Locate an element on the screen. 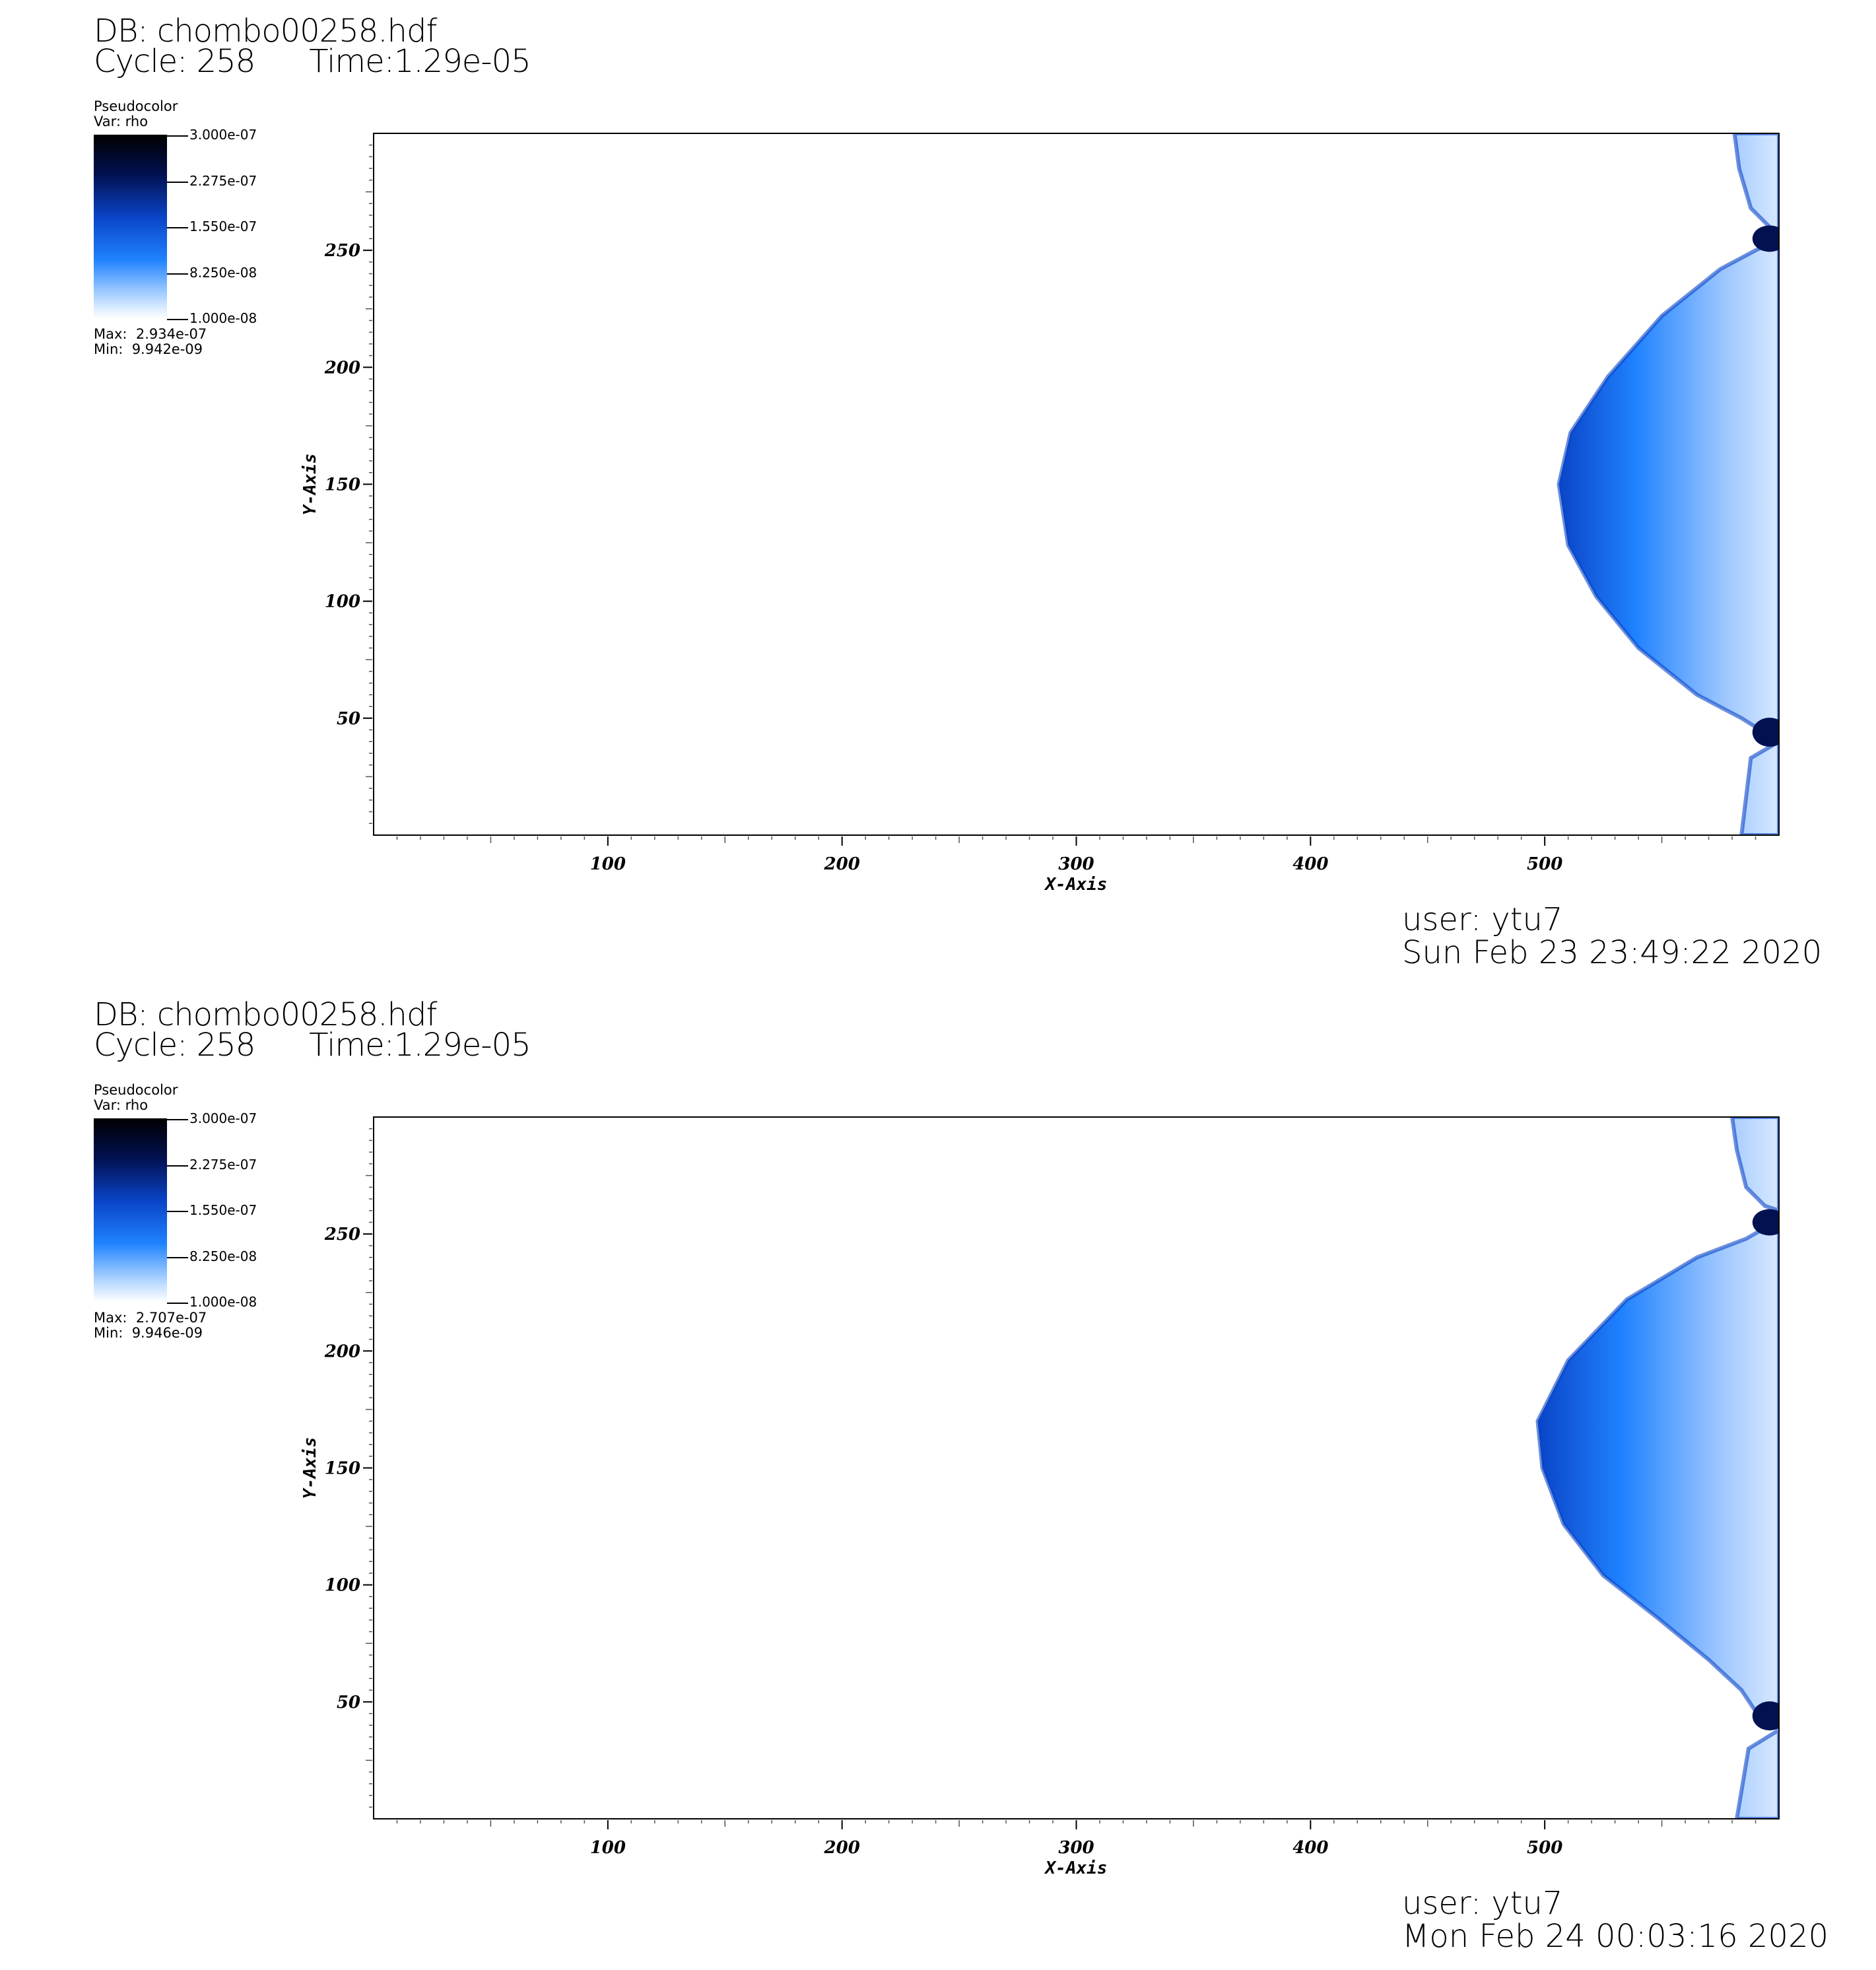 The height and width of the screenshot is (1970, 1876). date-label: Sun Feb 23 23:49:22 2020 is located at coordinates (1612, 953).